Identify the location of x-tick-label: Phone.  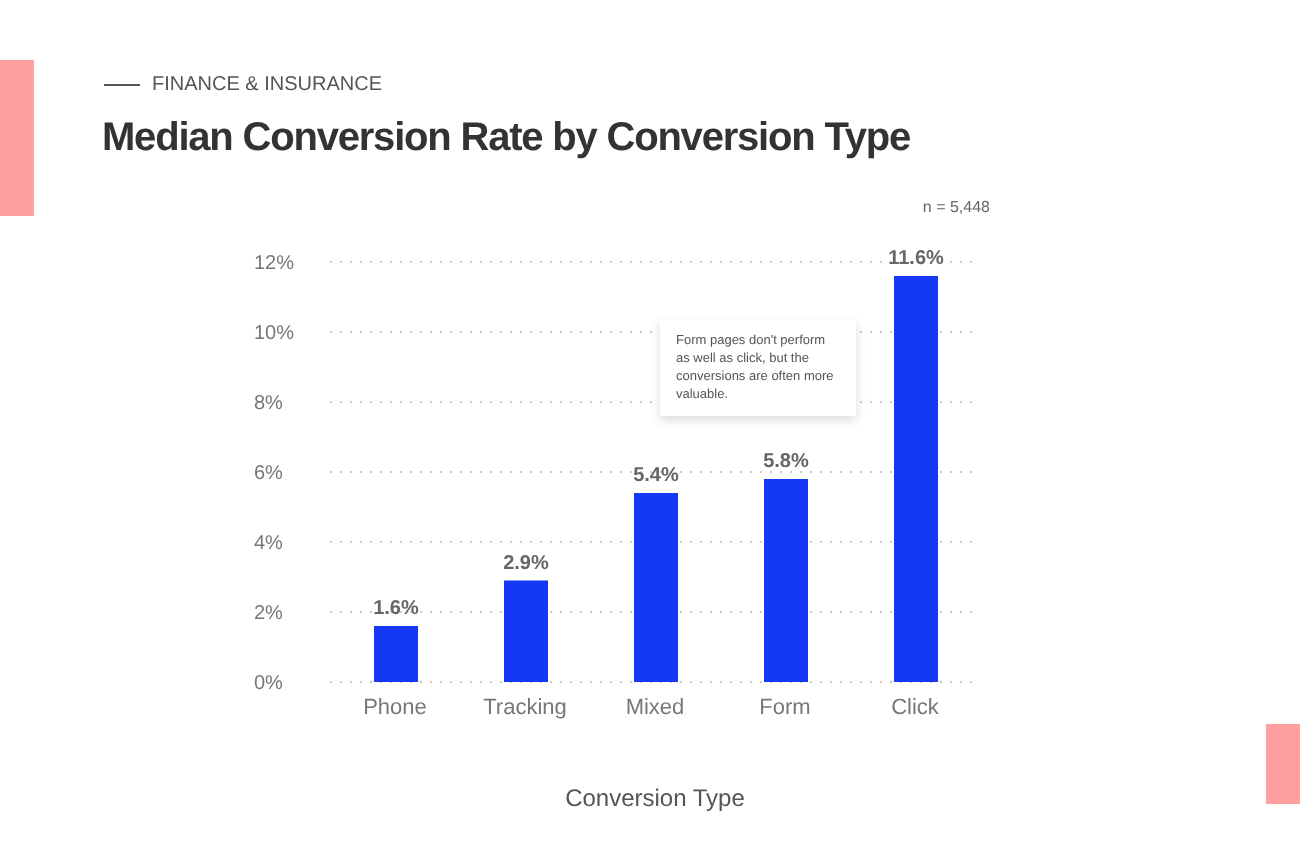
(395, 707).